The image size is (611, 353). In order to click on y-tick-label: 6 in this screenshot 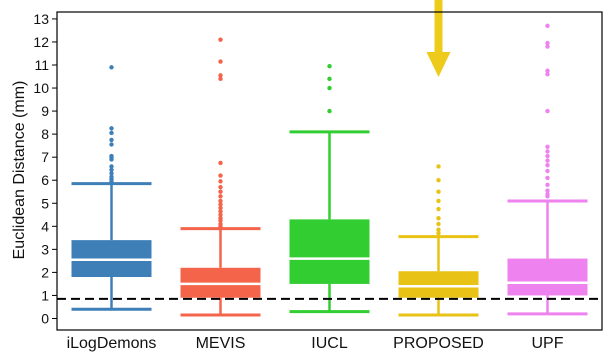, I will do `click(45, 180)`.